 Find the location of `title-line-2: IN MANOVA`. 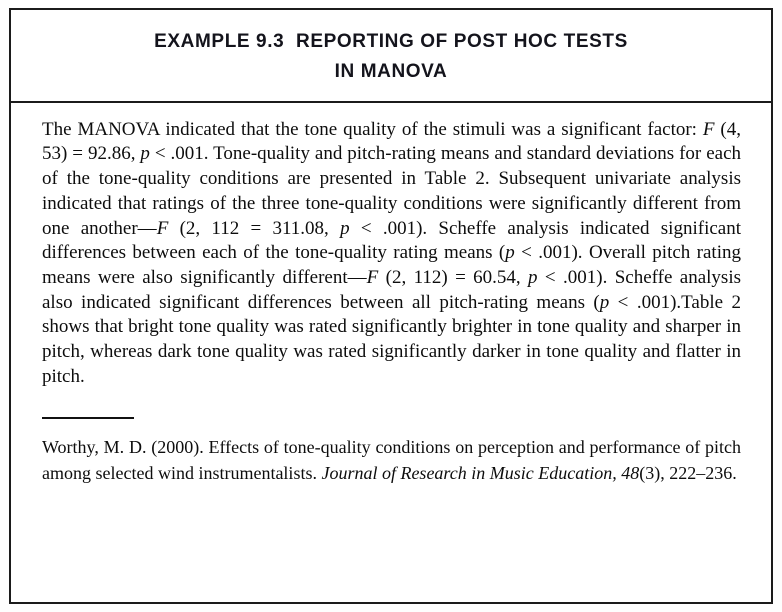

title-line-2: IN MANOVA is located at coordinates (391, 72).